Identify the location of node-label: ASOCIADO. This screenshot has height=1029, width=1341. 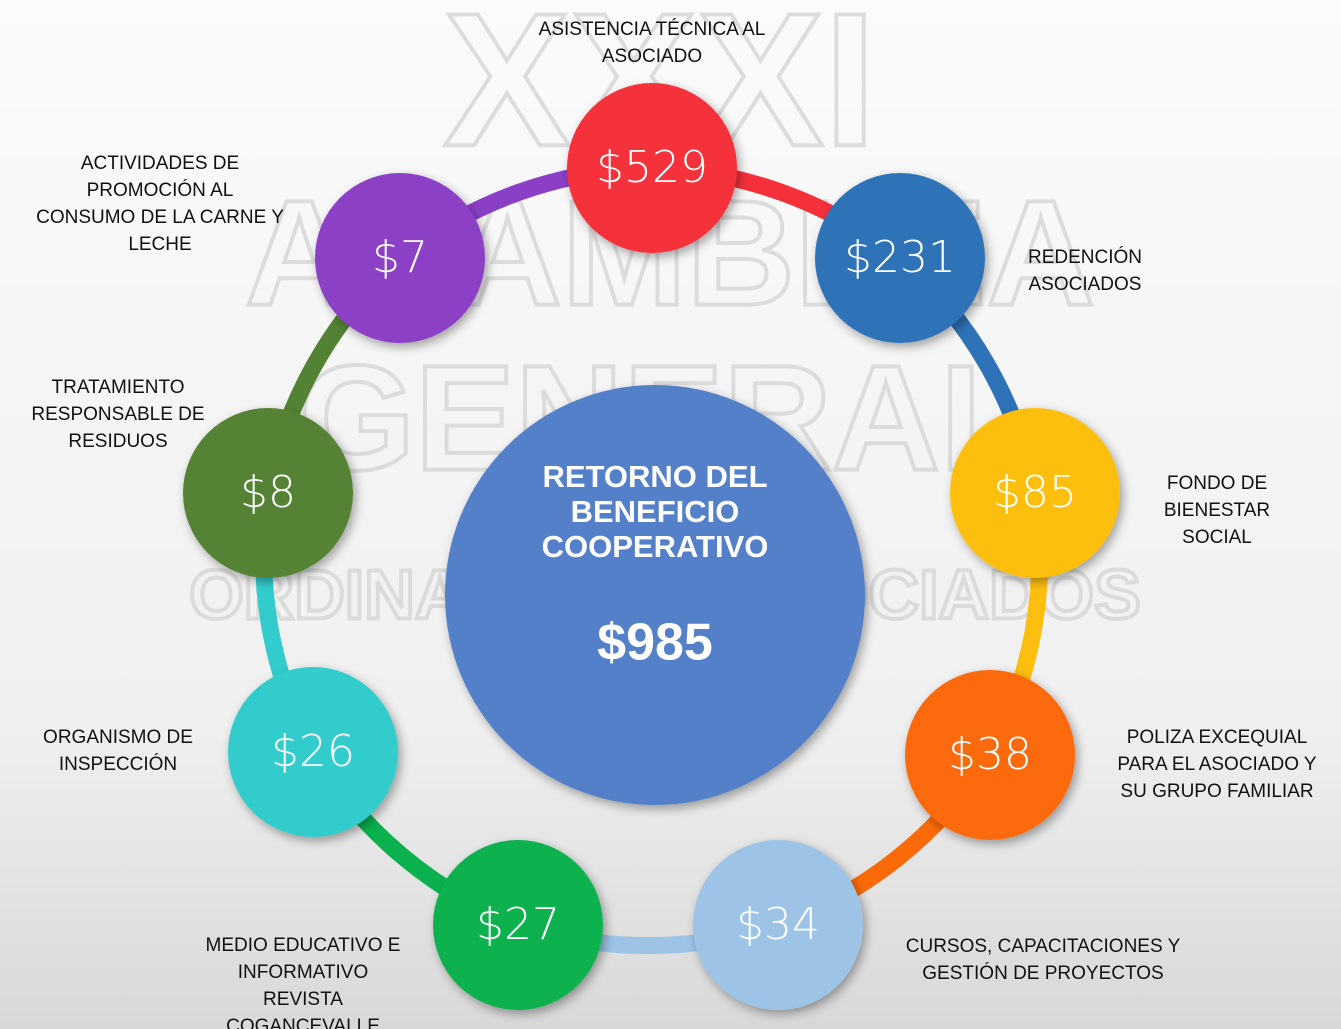
(652, 56).